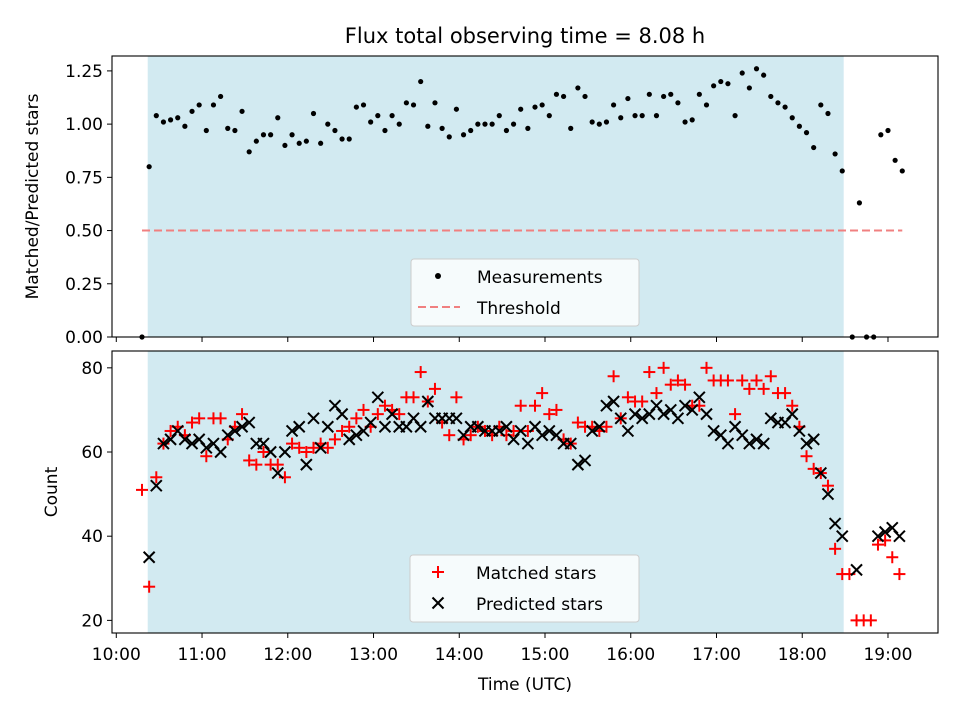 The image size is (960, 720). I want to click on predicted-stars-legend-marker, so click(438, 603).